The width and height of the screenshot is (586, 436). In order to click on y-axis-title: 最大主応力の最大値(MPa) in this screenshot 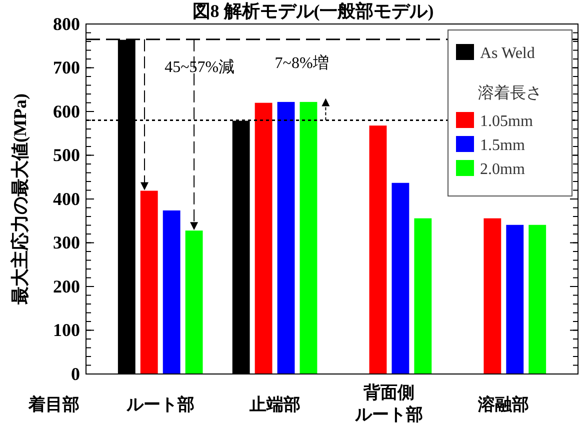, I will do `click(20, 200)`.